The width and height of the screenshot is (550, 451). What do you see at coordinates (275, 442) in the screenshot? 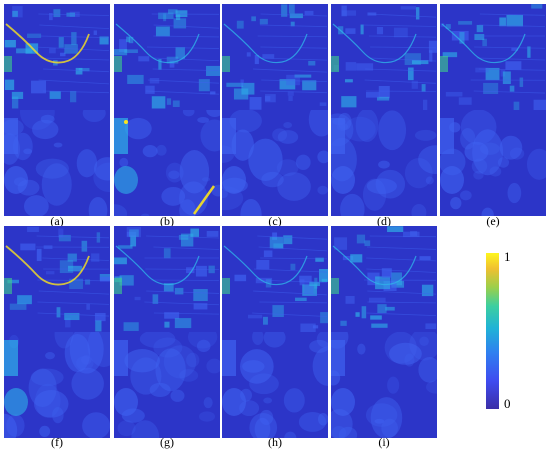
I see `panel-caption: (h)` at bounding box center [275, 442].